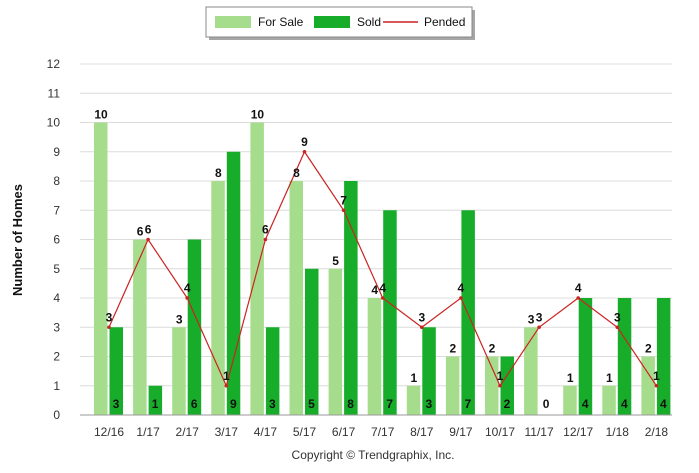  What do you see at coordinates (54, 93) in the screenshot?
I see `y-tick-label: 11` at bounding box center [54, 93].